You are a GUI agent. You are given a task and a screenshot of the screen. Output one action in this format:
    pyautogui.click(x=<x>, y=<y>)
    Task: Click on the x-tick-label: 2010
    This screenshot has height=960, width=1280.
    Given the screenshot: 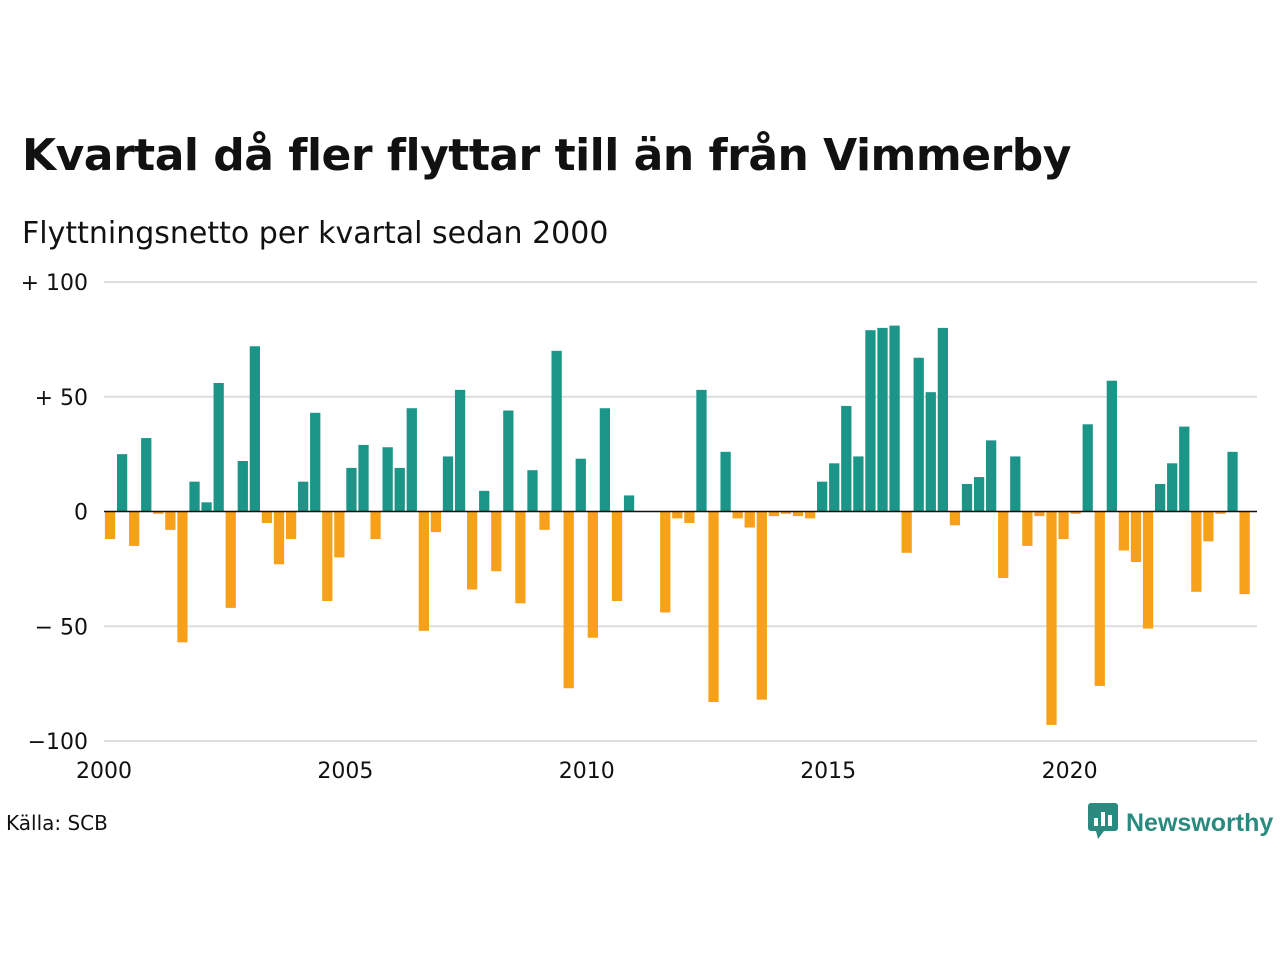 What is the action you would take?
    pyautogui.click(x=587, y=771)
    